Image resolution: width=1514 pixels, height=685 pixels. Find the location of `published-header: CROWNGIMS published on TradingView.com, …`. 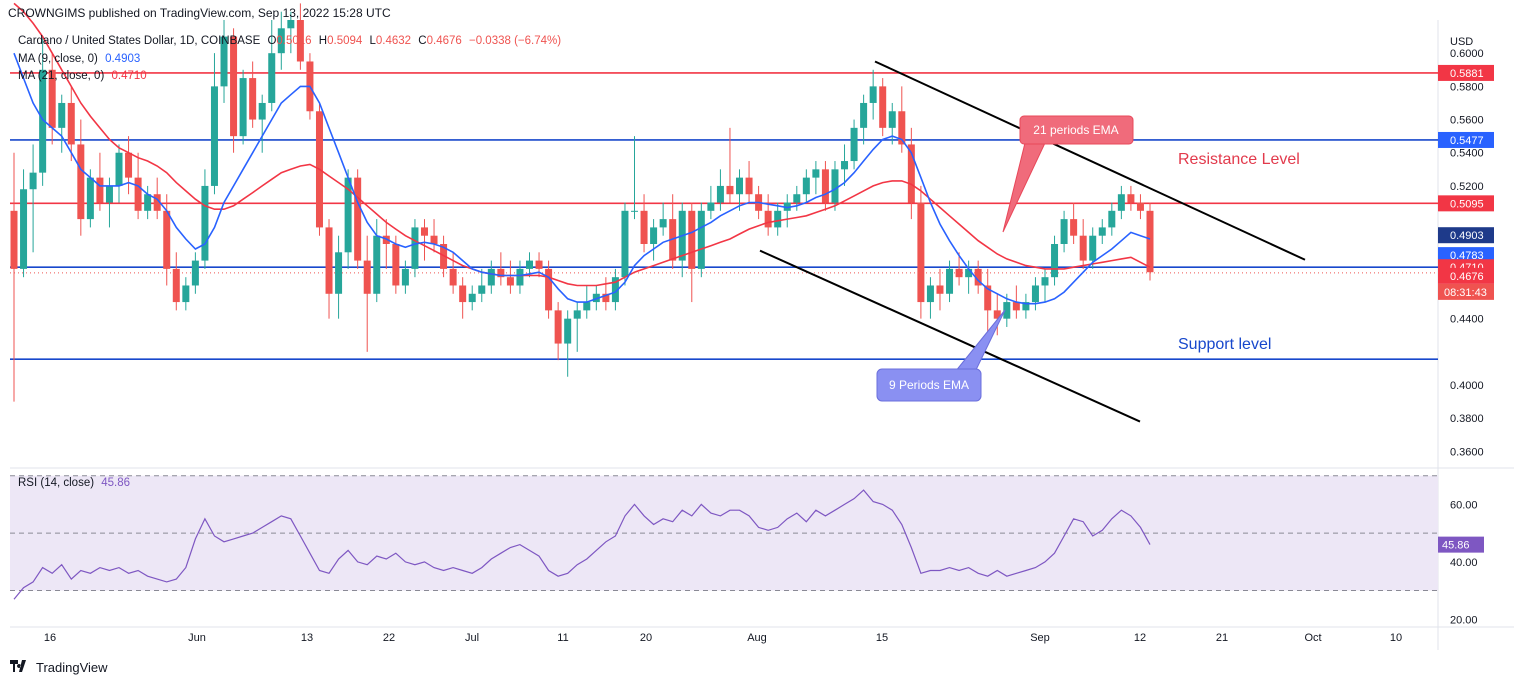

published-header: CROWNGIMS published on TradingView.com, … is located at coordinates (199, 13).